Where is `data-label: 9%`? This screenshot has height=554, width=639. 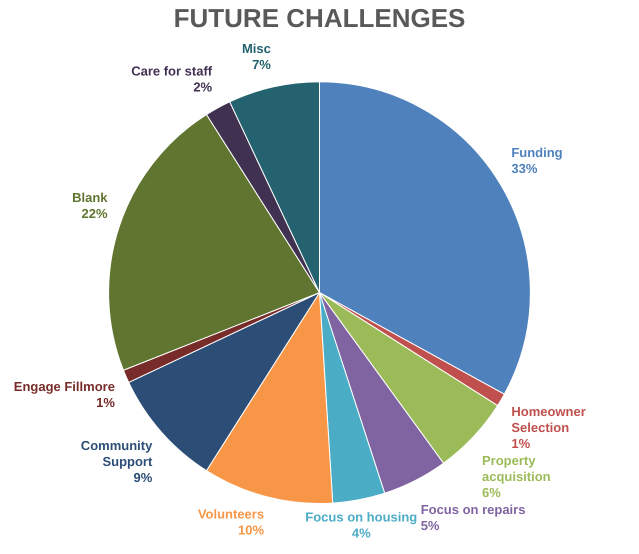
data-label: 9% is located at coordinates (143, 478).